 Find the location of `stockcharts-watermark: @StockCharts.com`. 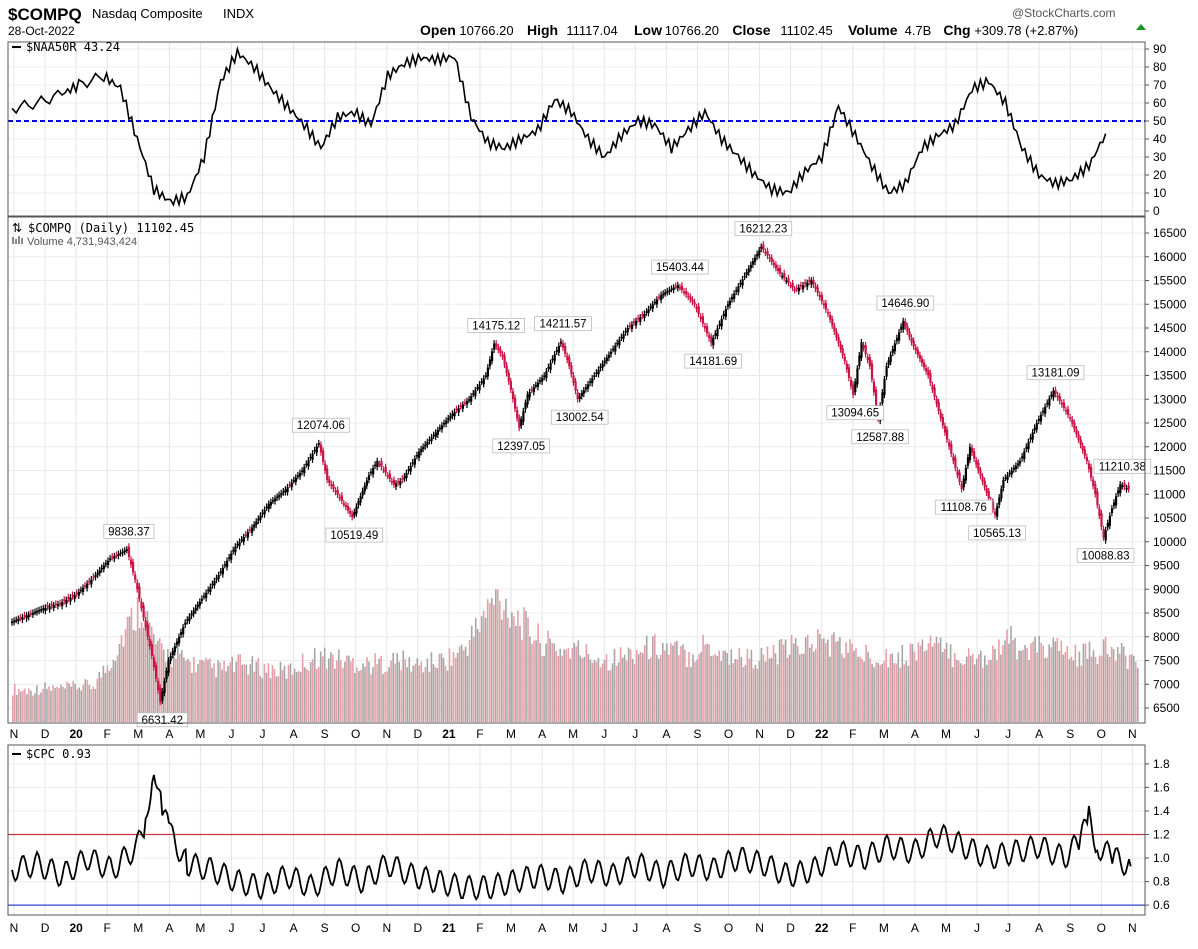

stockcharts-watermark: @StockCharts.com is located at coordinates (1064, 13).